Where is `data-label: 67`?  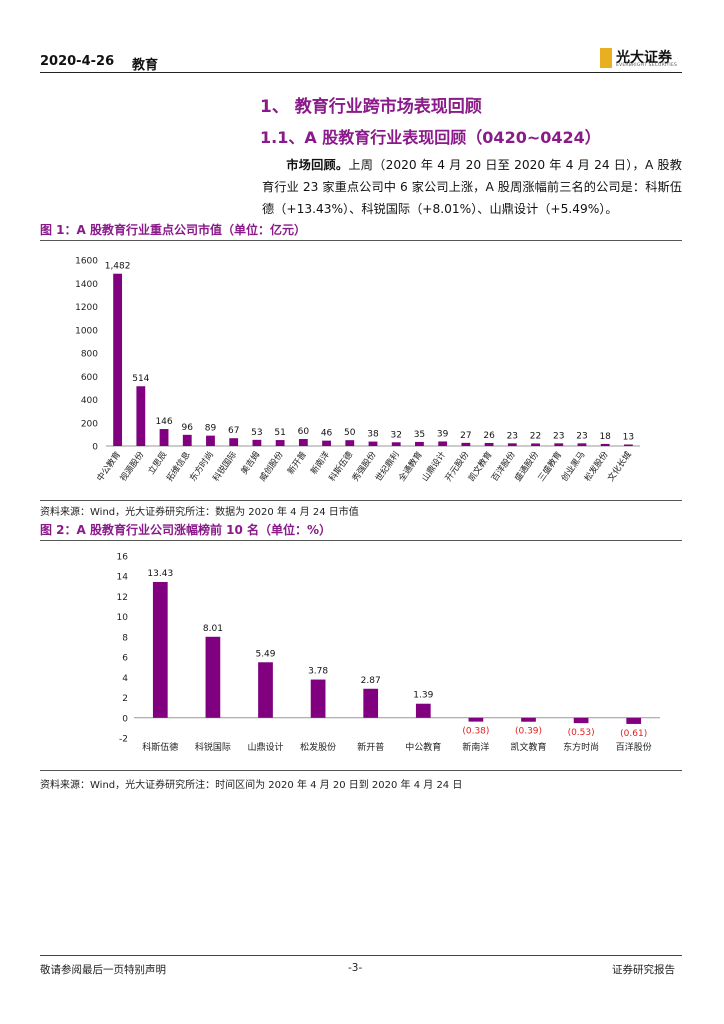 data-label: 67 is located at coordinates (233, 431).